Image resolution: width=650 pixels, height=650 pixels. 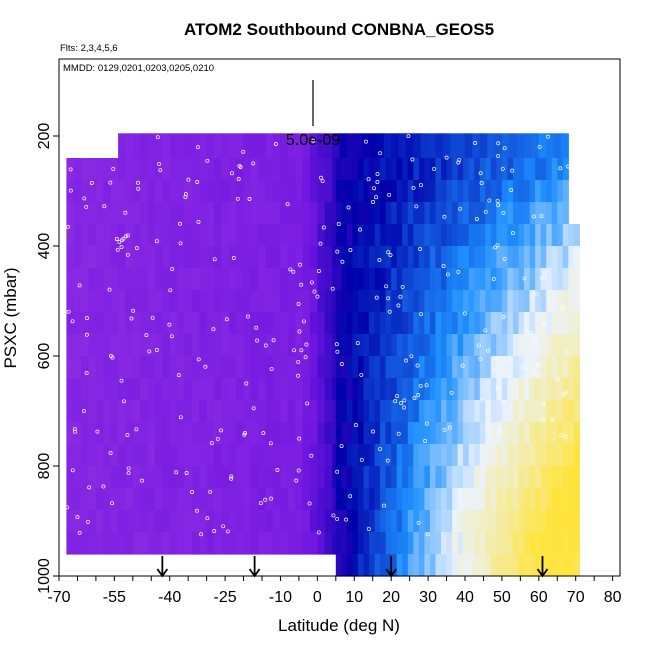 What do you see at coordinates (542, 573) in the screenshot?
I see `flight-arrow-head` at bounding box center [542, 573].